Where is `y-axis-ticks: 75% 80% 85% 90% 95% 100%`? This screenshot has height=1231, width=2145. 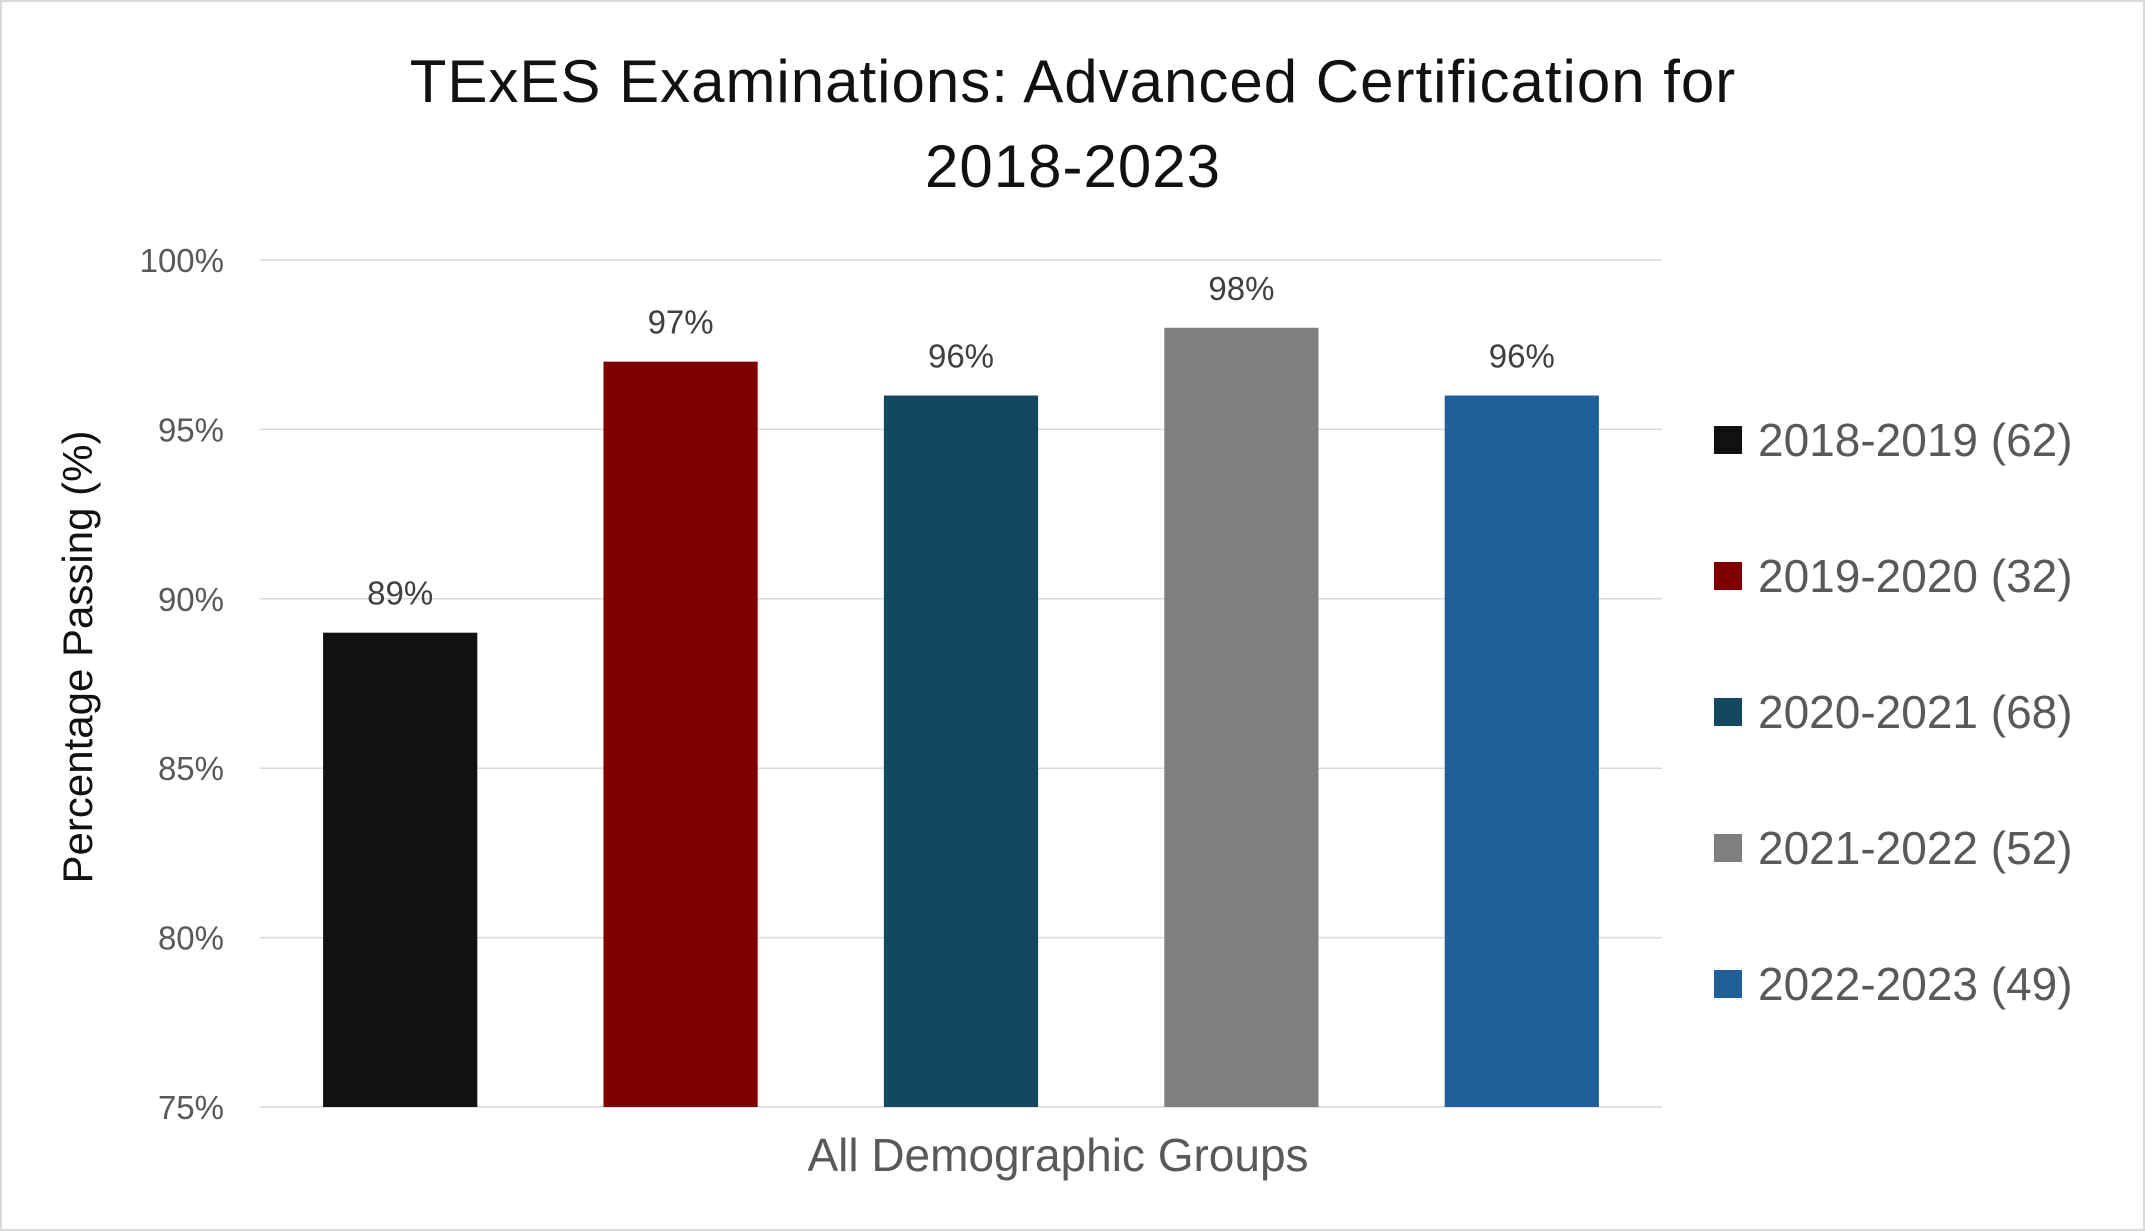
y-axis-ticks: 75% 80% 85% 90% 95% 100% is located at coordinates (182, 684).